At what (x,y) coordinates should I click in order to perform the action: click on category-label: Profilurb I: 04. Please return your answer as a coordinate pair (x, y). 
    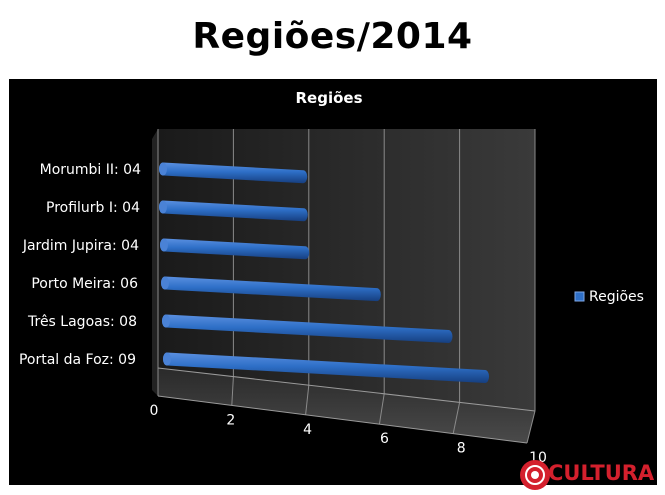
    Looking at the image, I should click on (93, 208).